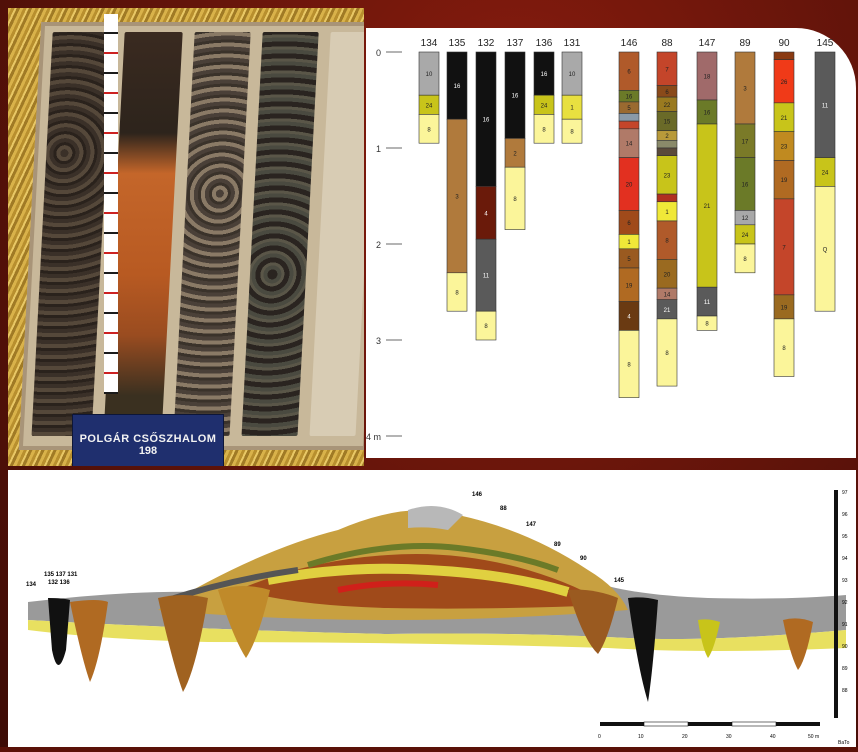  What do you see at coordinates (629, 218) in the screenshot?
I see `core-log-146: 146 6 16 5 14 20 6 1 5 19 4 8` at bounding box center [629, 218].